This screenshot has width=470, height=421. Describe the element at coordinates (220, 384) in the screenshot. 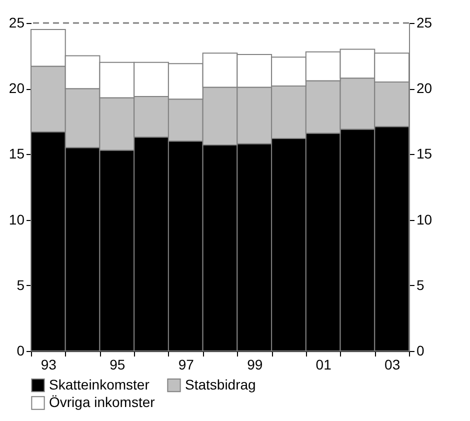

I see `legend-label: Statsbidrag` at that location.